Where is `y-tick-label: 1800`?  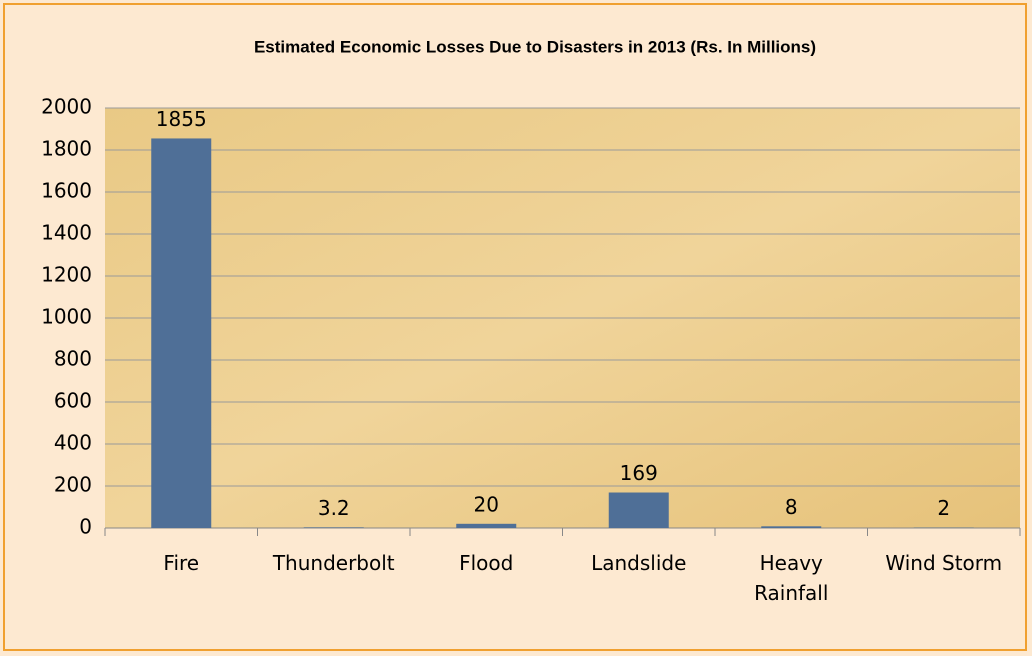 y-tick-label: 1800 is located at coordinates (66, 149).